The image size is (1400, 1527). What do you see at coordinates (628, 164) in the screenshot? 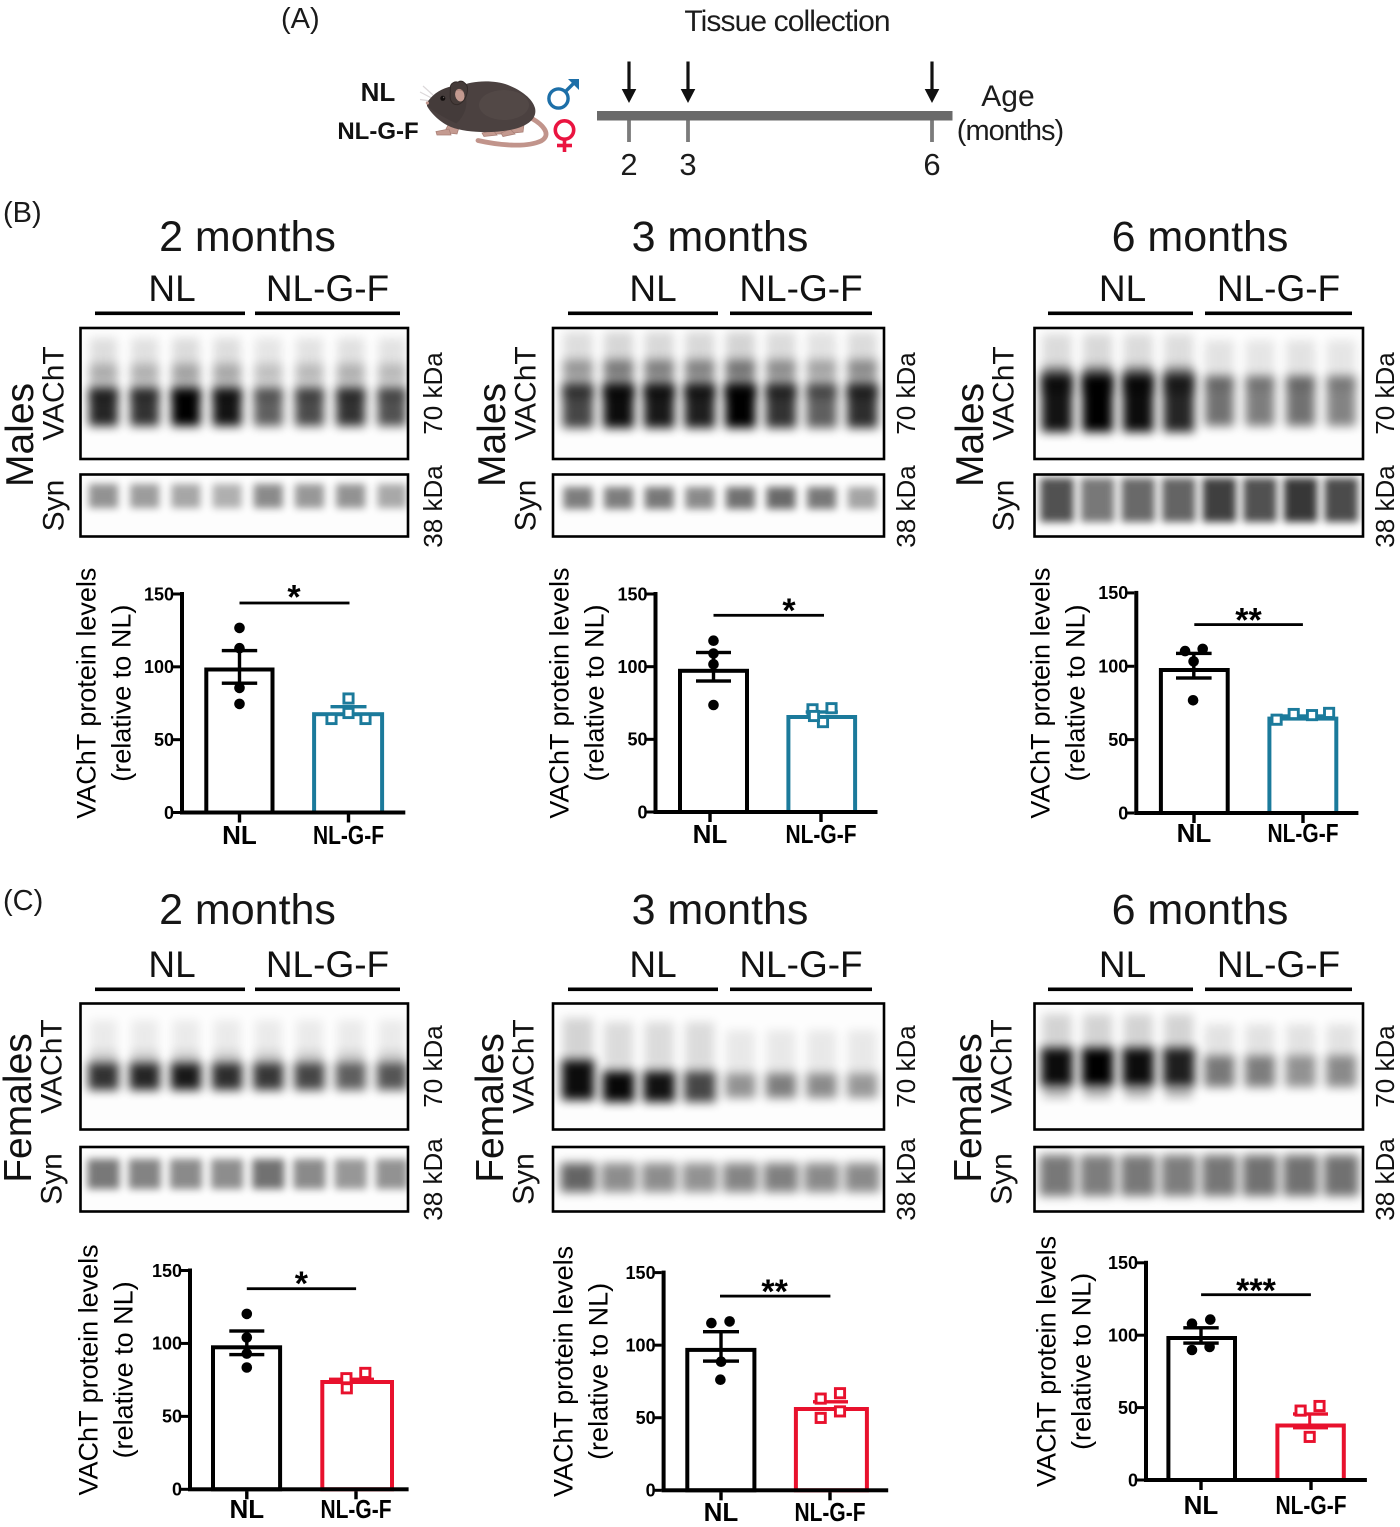
I see `svg-text: 2` at bounding box center [628, 164].